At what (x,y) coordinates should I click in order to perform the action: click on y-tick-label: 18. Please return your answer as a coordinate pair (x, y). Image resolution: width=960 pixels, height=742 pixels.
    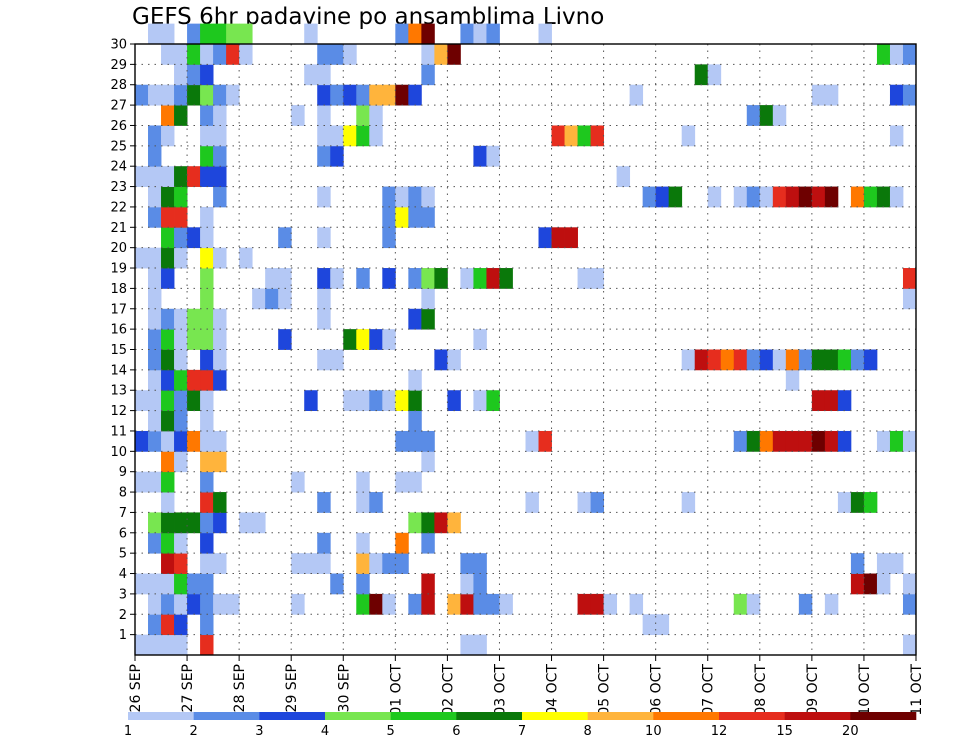
    Looking at the image, I should click on (118, 289).